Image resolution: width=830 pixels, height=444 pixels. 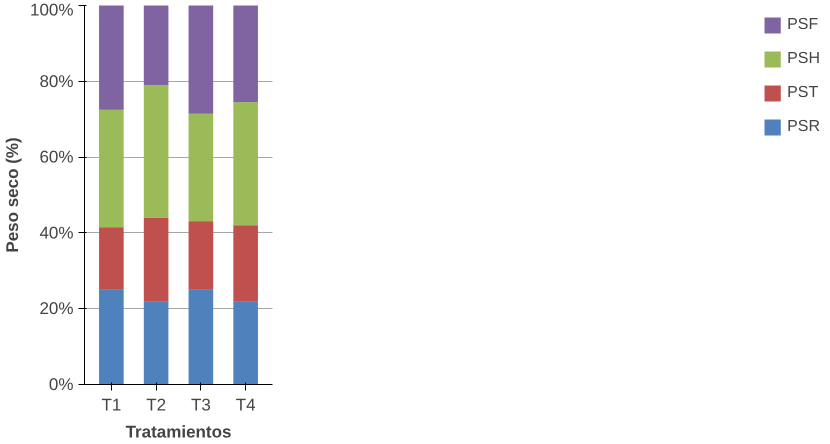 I want to click on x-axis-title: Tratamientos, so click(x=179, y=432).